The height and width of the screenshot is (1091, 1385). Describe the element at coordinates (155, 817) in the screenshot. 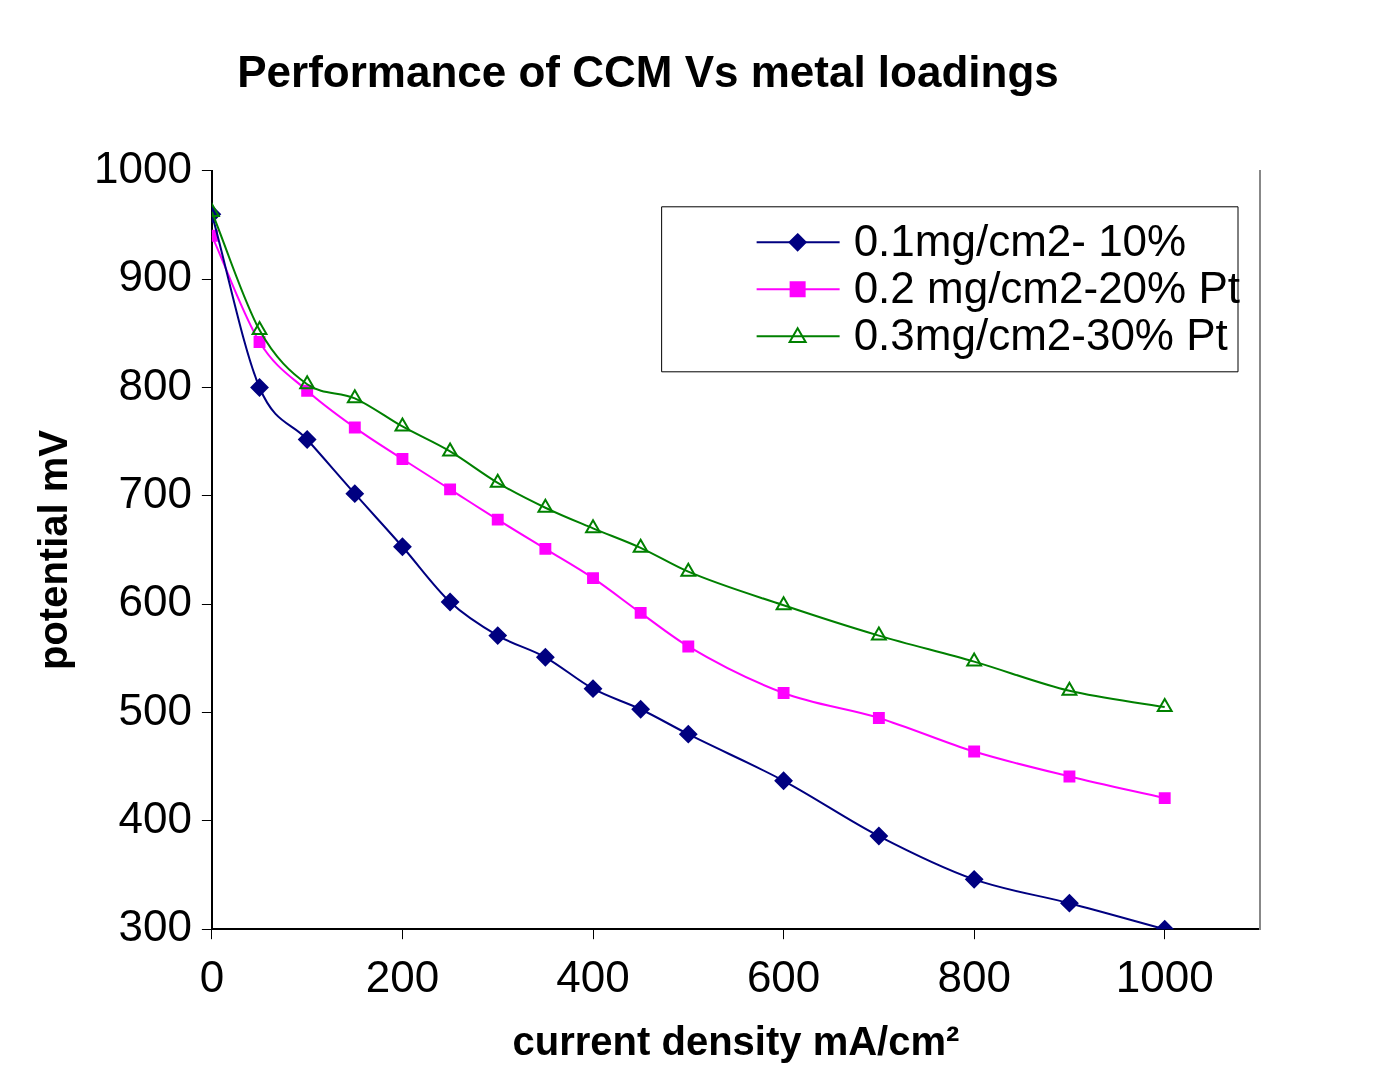

I see `y-tick-label: 400` at that location.